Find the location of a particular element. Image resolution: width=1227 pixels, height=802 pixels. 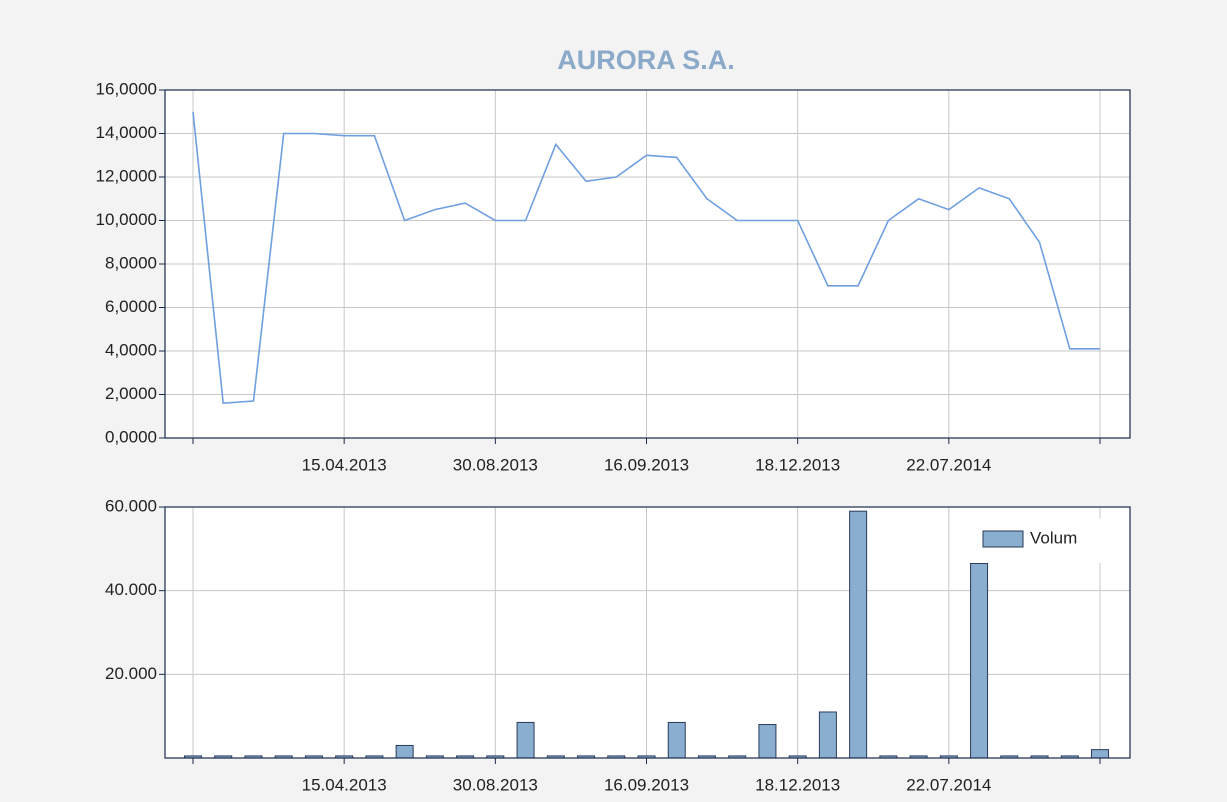

y-tick-label: 40.000 is located at coordinates (131, 589).